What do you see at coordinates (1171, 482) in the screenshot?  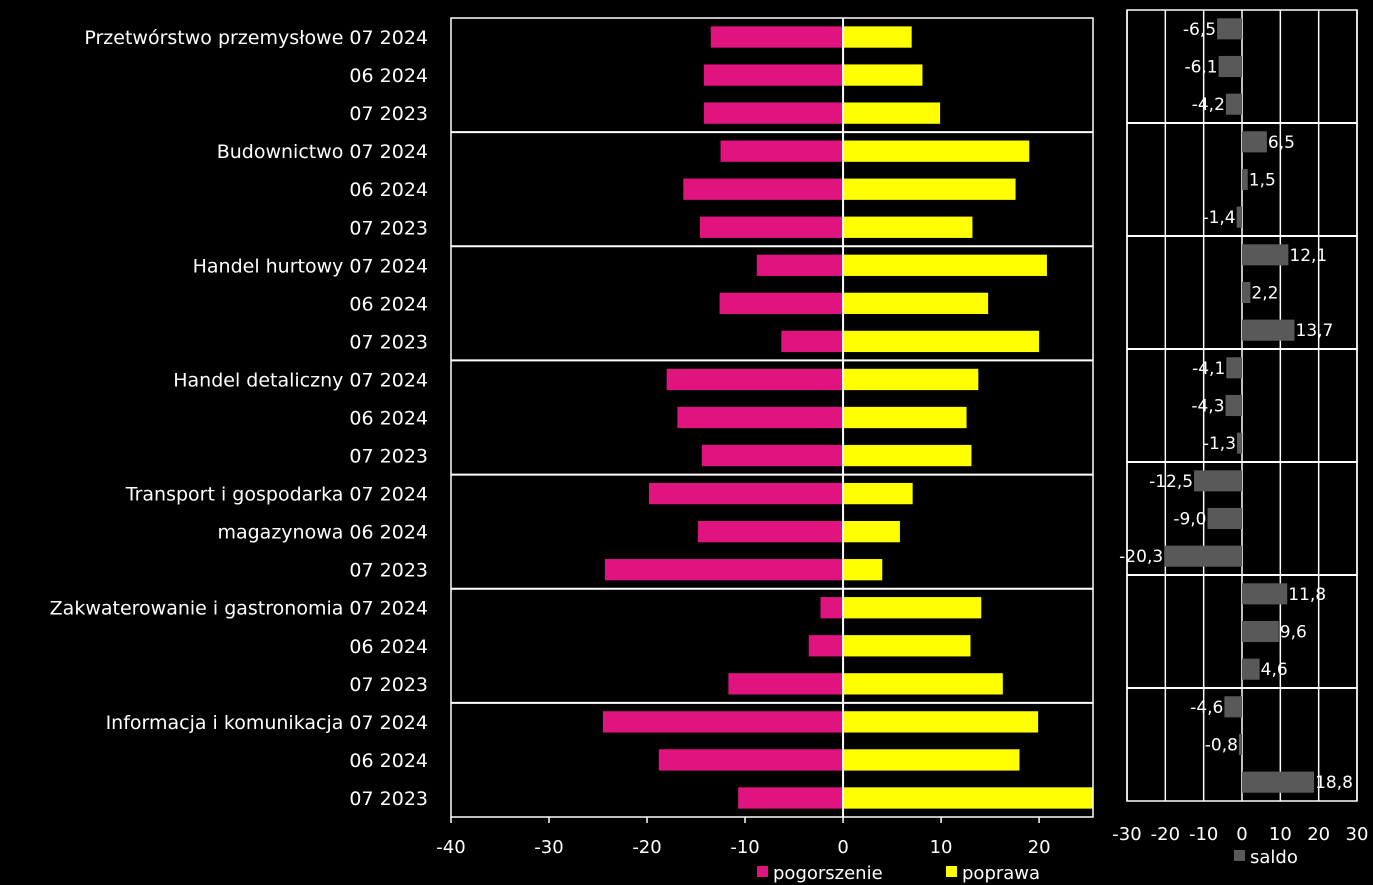 I see `data-label-saldo: -12,5` at bounding box center [1171, 482].